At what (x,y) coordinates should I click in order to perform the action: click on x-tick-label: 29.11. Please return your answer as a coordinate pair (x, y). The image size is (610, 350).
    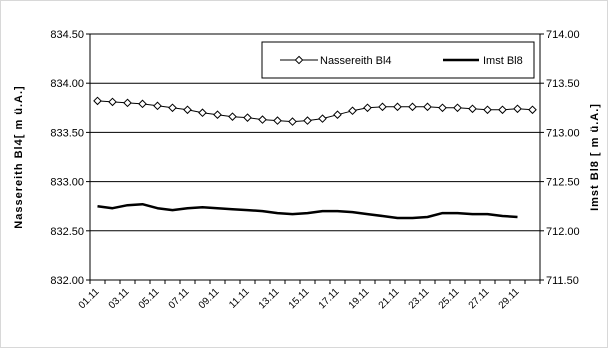
    Looking at the image, I should click on (509, 298).